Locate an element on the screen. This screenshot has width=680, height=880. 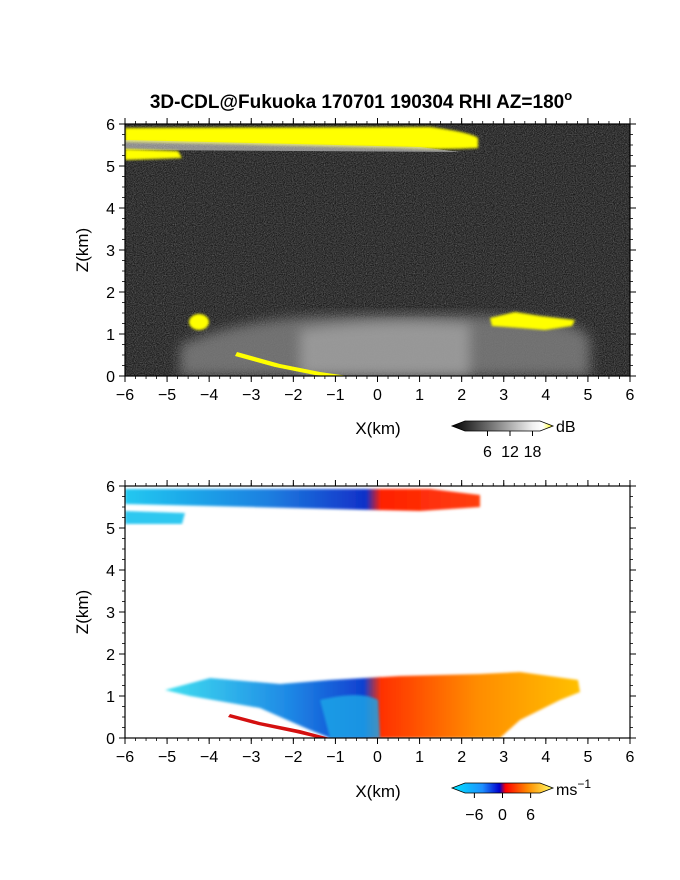
ground-clutter-line is located at coordinates (279, 726).